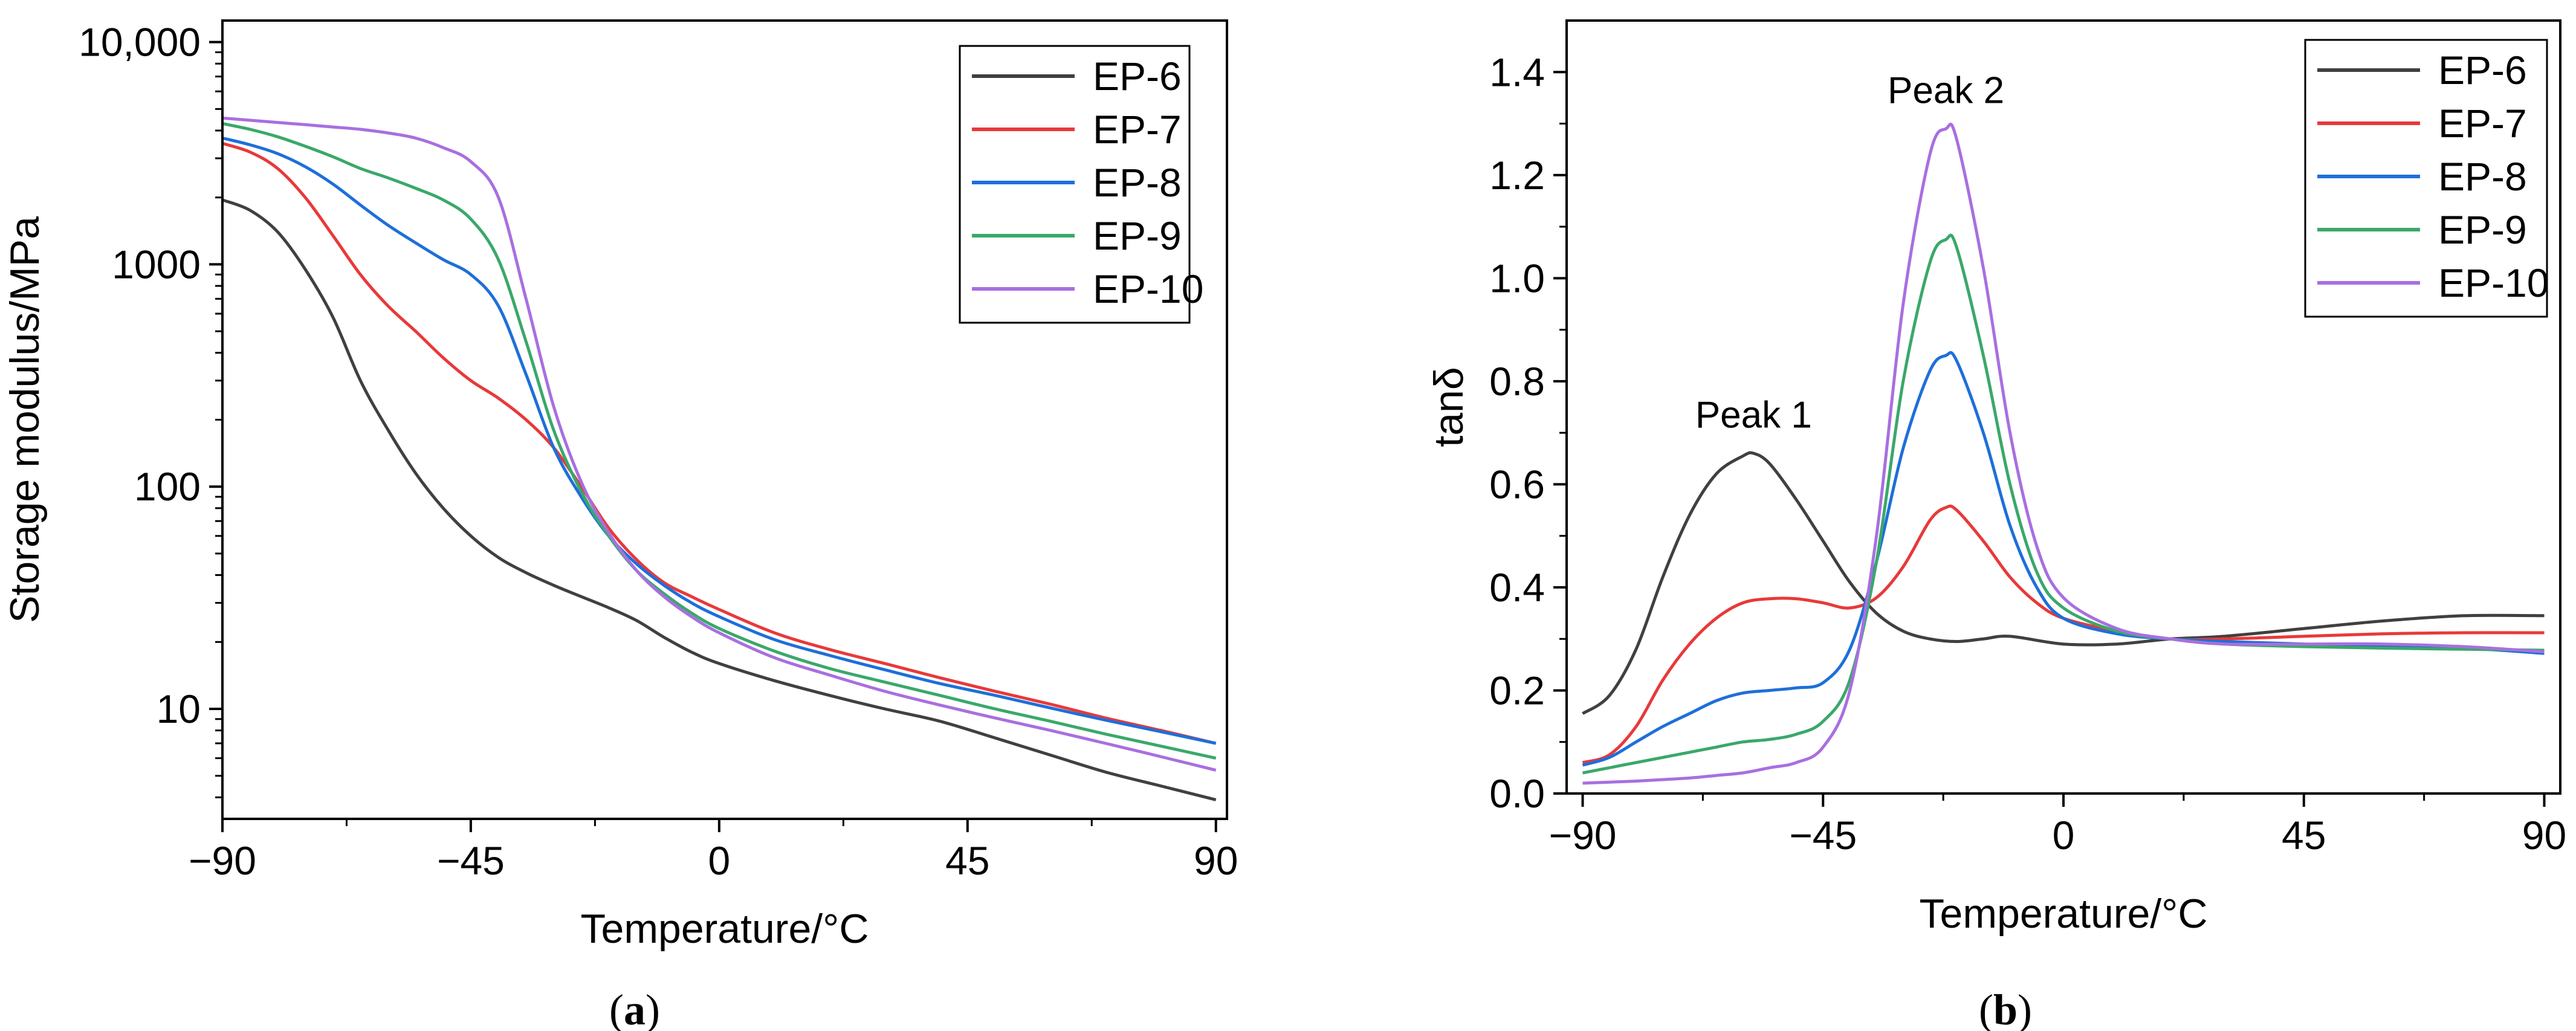  Describe the element at coordinates (2064, 914) in the screenshot. I see `panel-b-x-axis-label: Temperature/°C` at that location.